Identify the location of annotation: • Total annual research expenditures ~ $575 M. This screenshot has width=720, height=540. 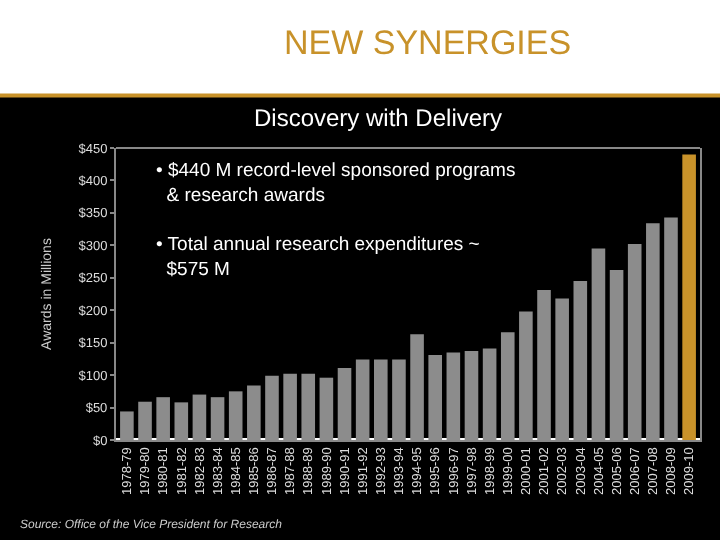
(318, 257).